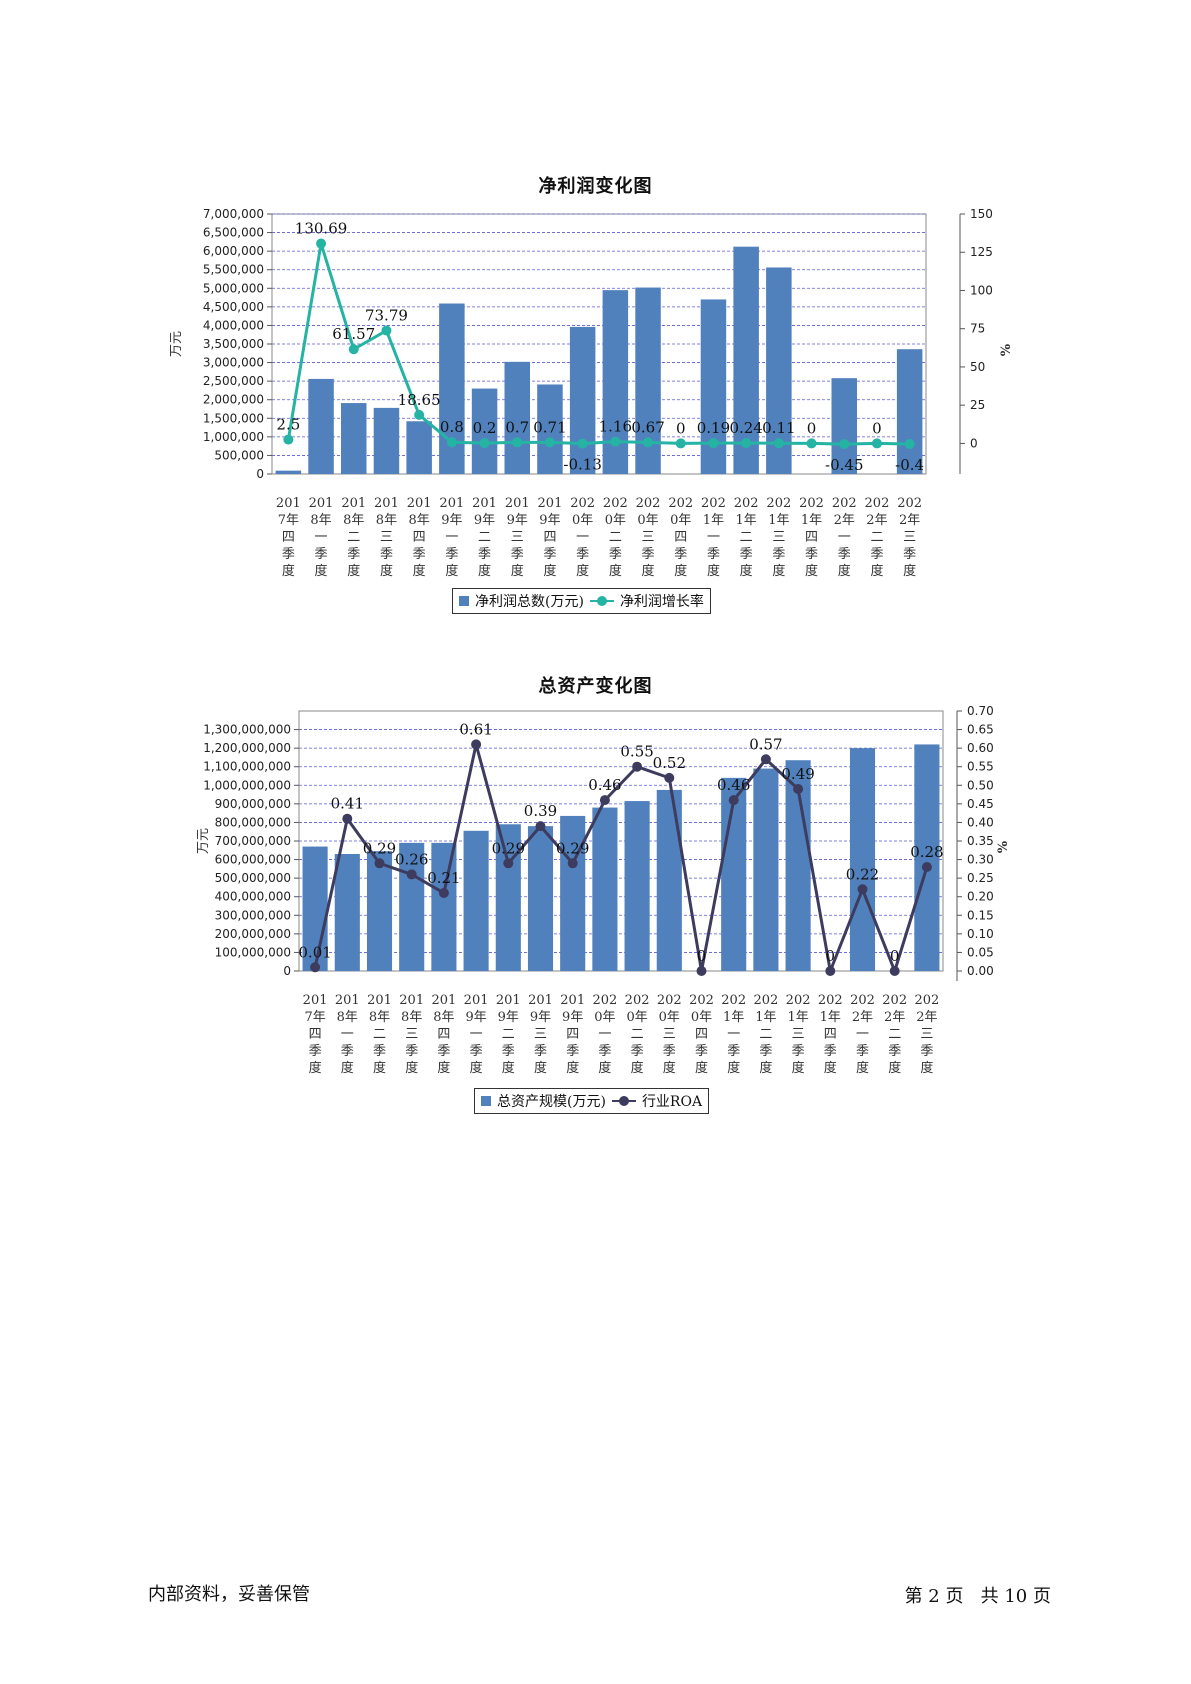 Image resolution: width=1191 pixels, height=1684 pixels. I want to click on right-axis-tick-label: 0.20, so click(980, 897).